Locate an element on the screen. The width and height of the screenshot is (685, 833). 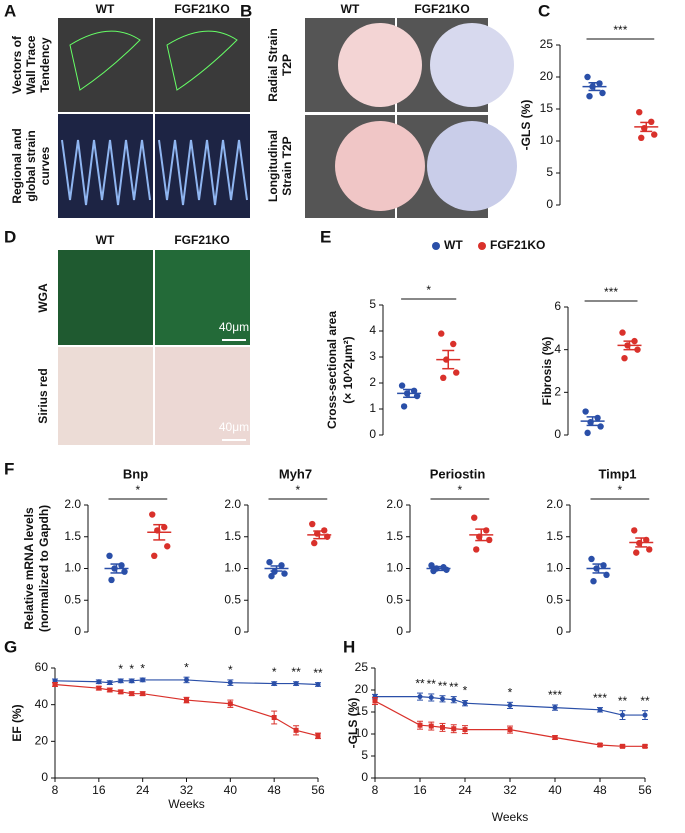
y-tick-label: 0 is located at coordinates (237, 631).